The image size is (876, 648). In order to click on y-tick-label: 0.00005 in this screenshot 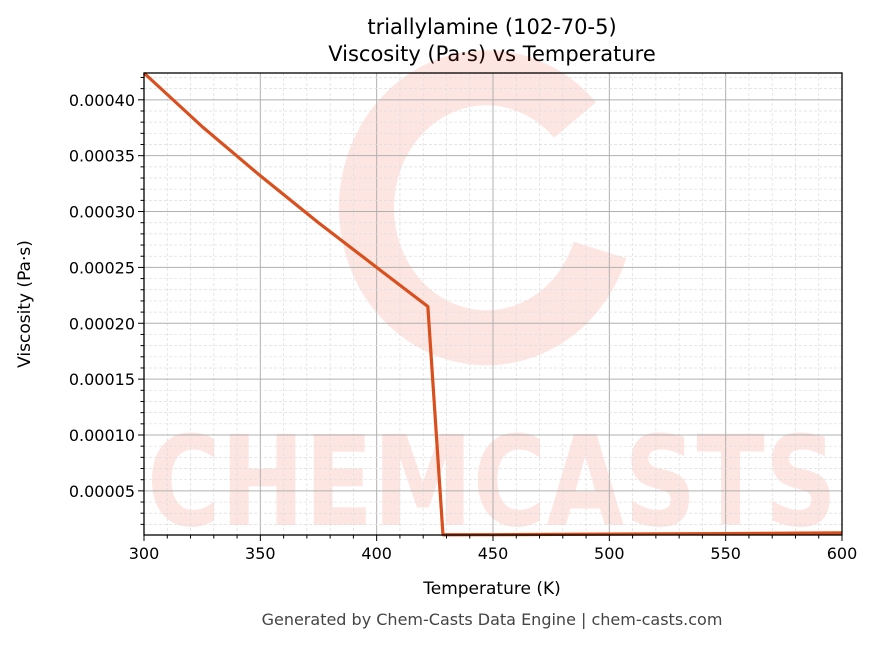, I will do `click(102, 491)`.